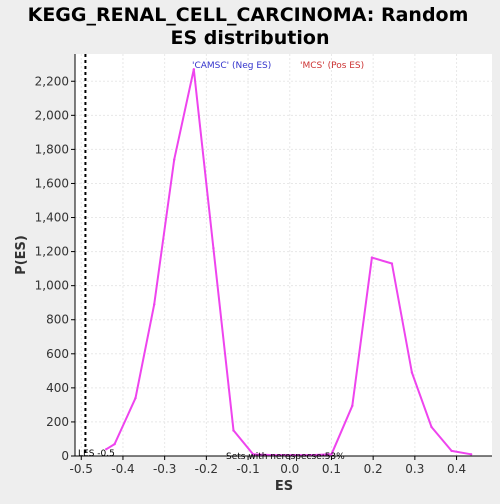 This screenshot has width=500, height=504. What do you see at coordinates (65, 456) in the screenshot?
I see `y-tick-label: 0` at bounding box center [65, 456].